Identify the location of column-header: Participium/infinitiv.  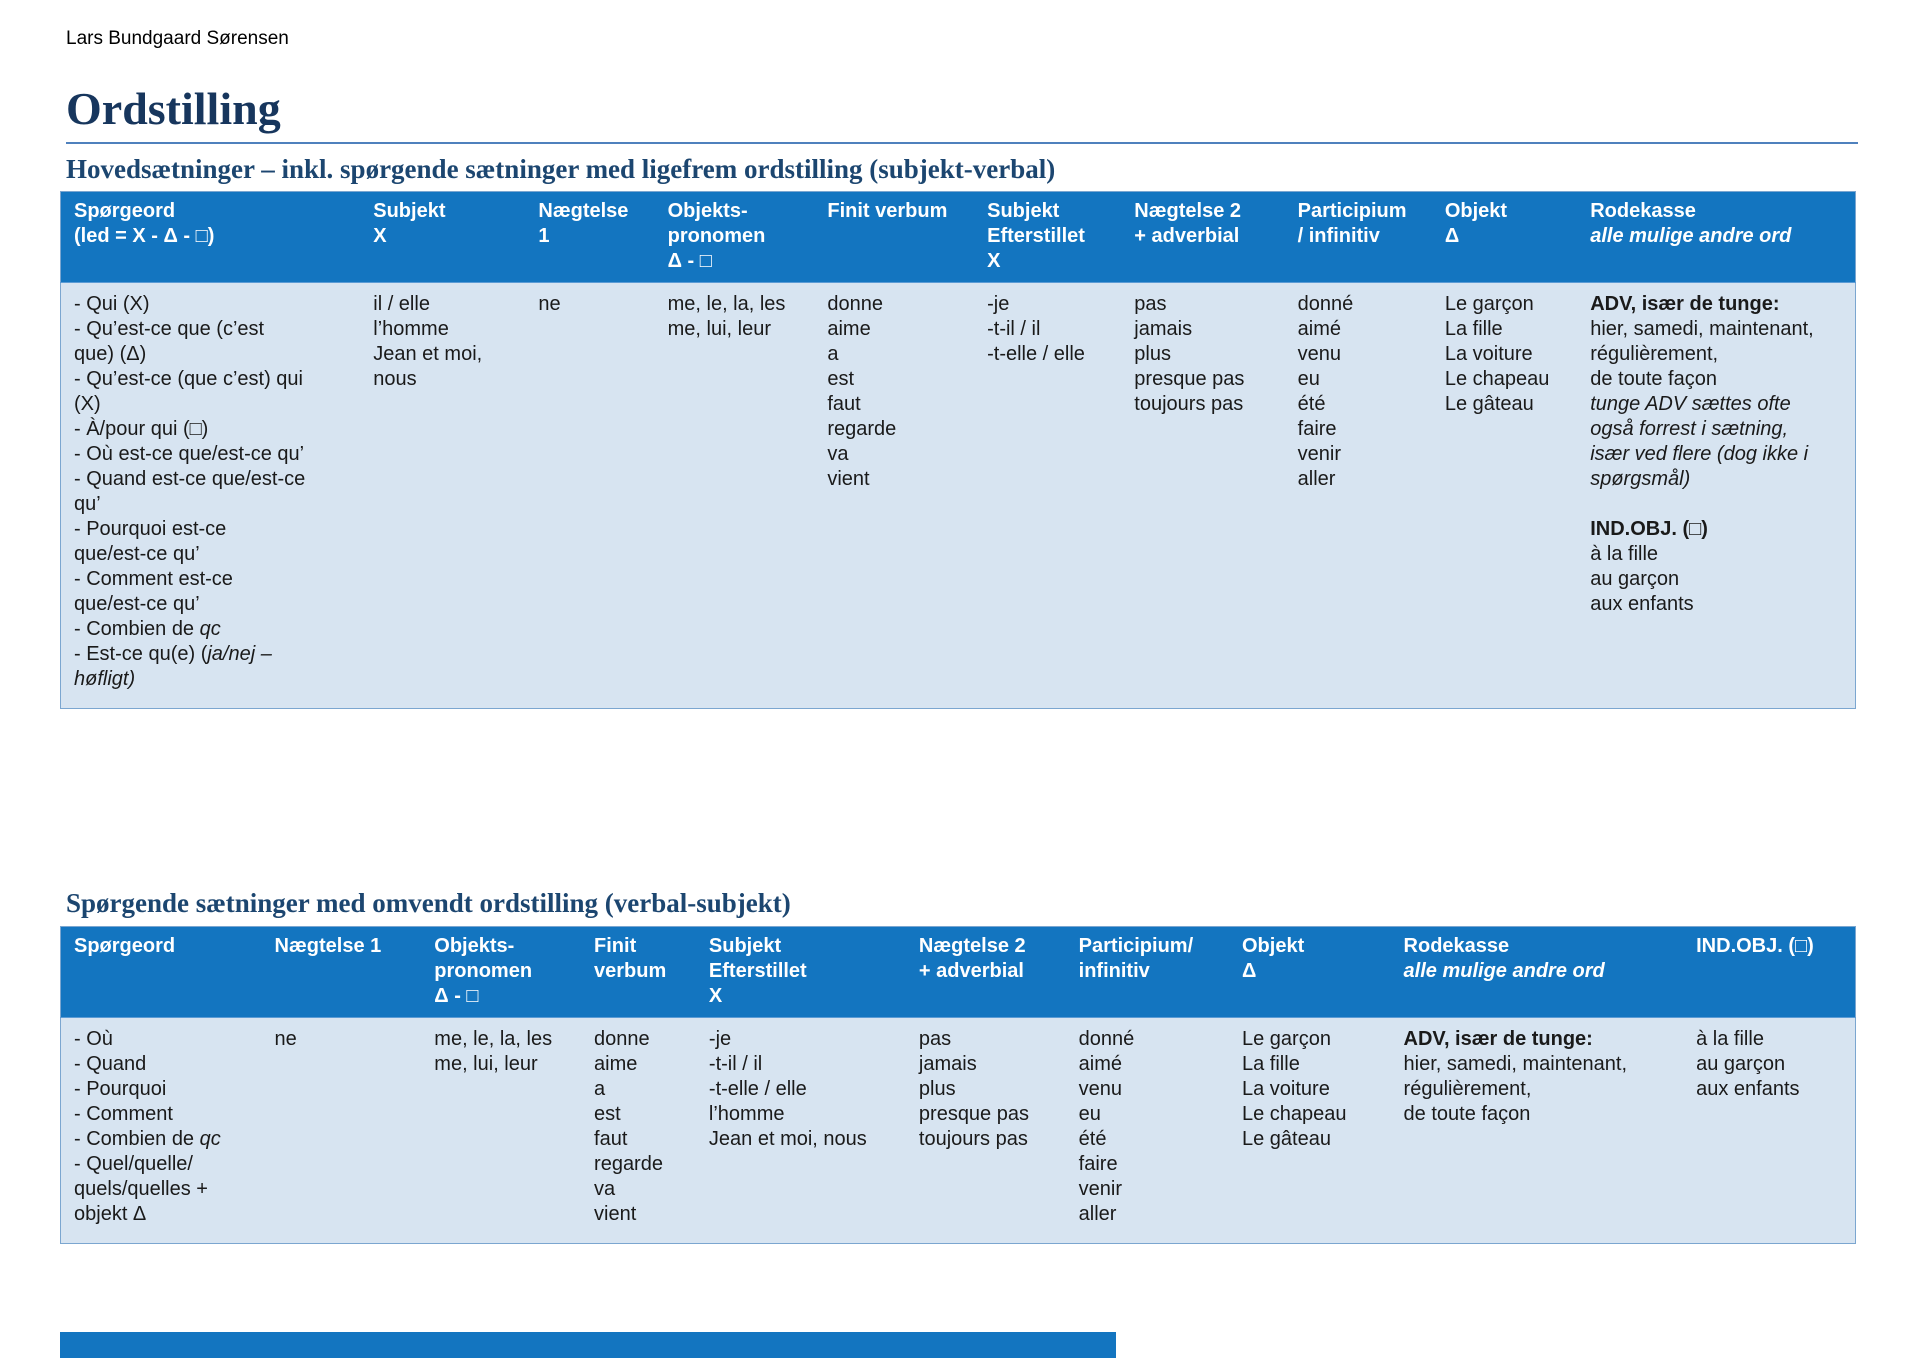
(1147, 972).